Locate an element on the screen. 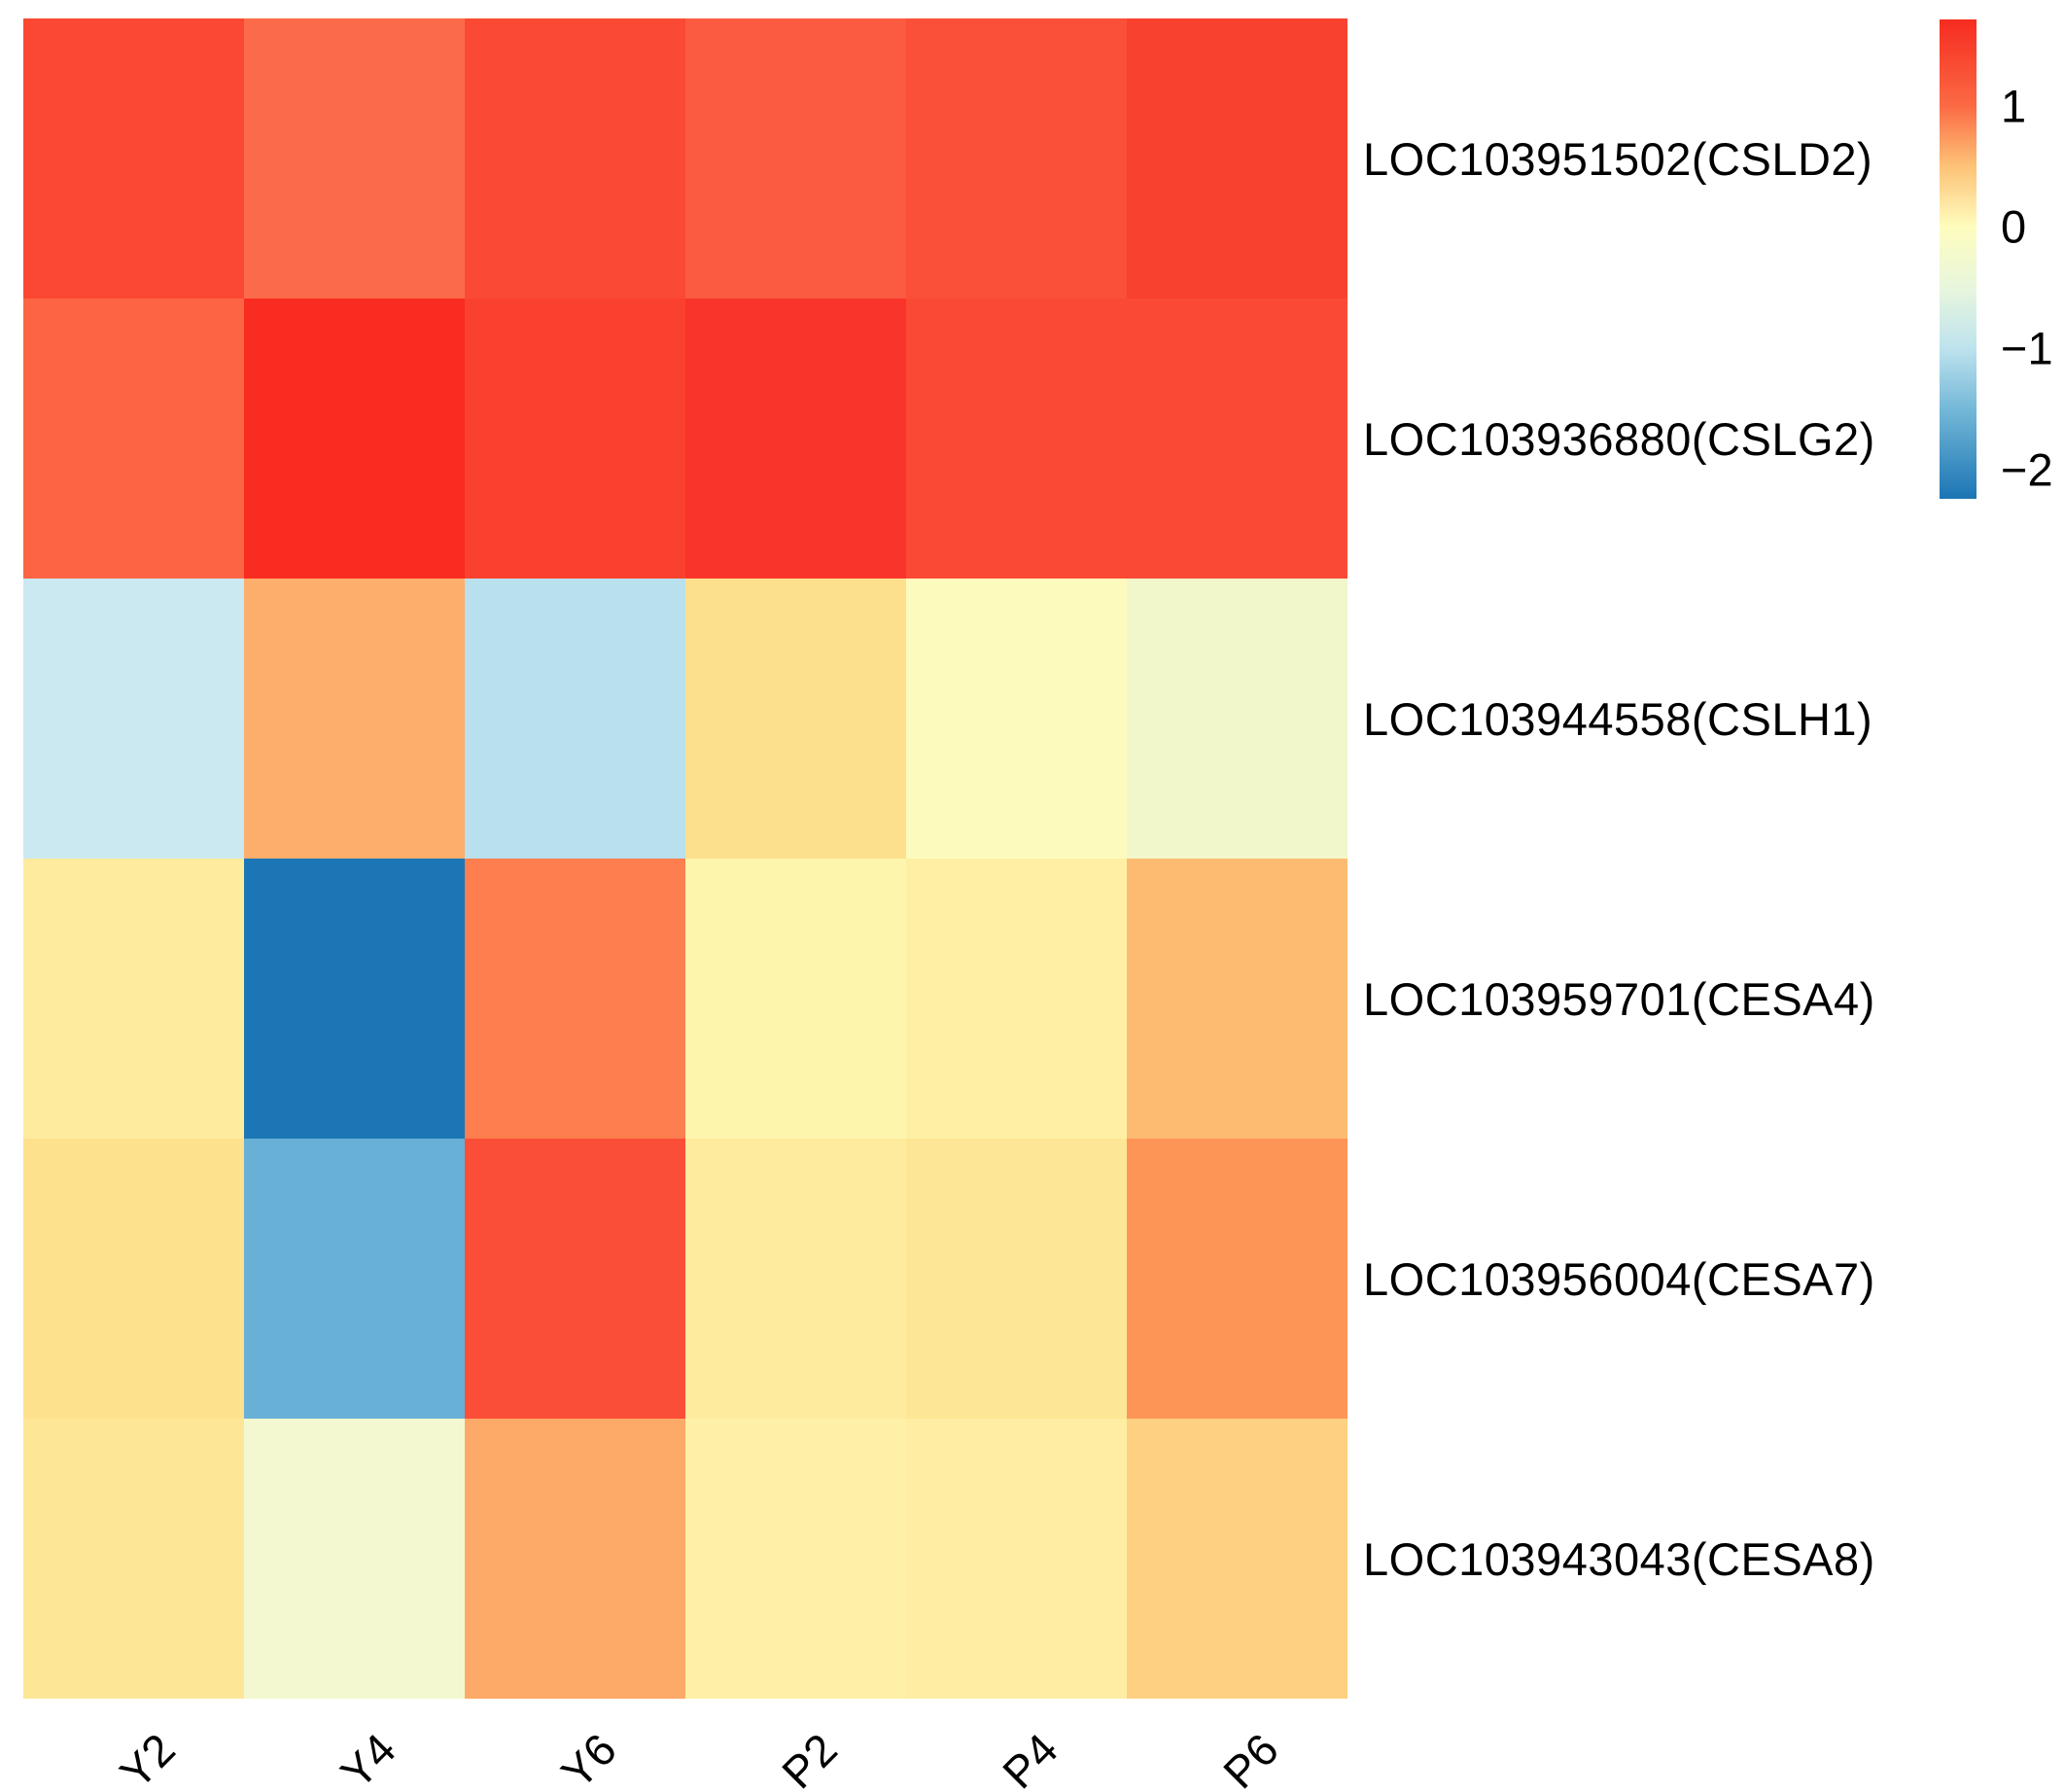 The height and width of the screenshot is (1792, 2064). column-label: P2 is located at coordinates (809, 1757).